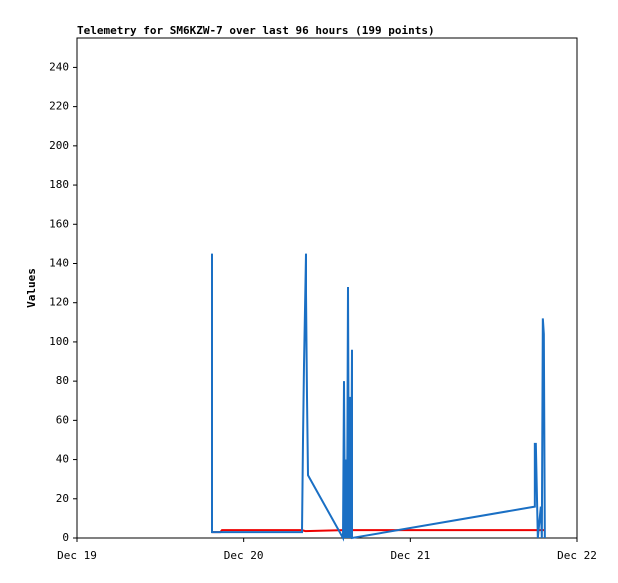 The image size is (618, 583). What do you see at coordinates (62, 380) in the screenshot?
I see `y-tick-label: 80` at bounding box center [62, 380].